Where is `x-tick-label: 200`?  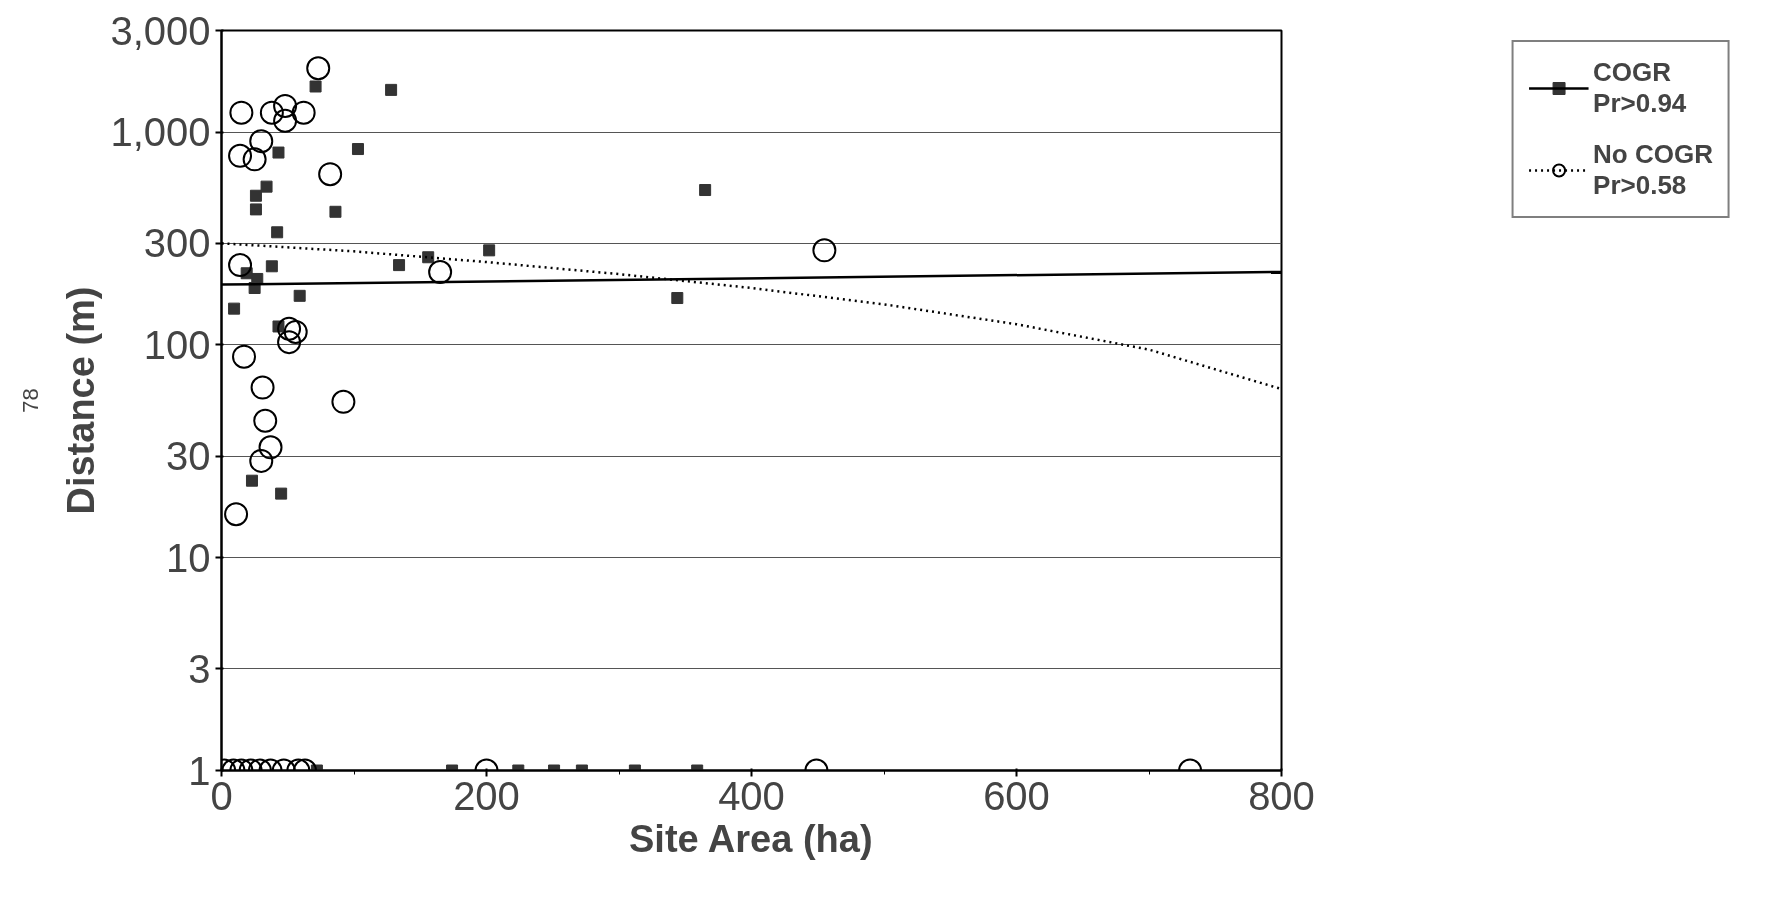 x-tick-label: 200 is located at coordinates (486, 795).